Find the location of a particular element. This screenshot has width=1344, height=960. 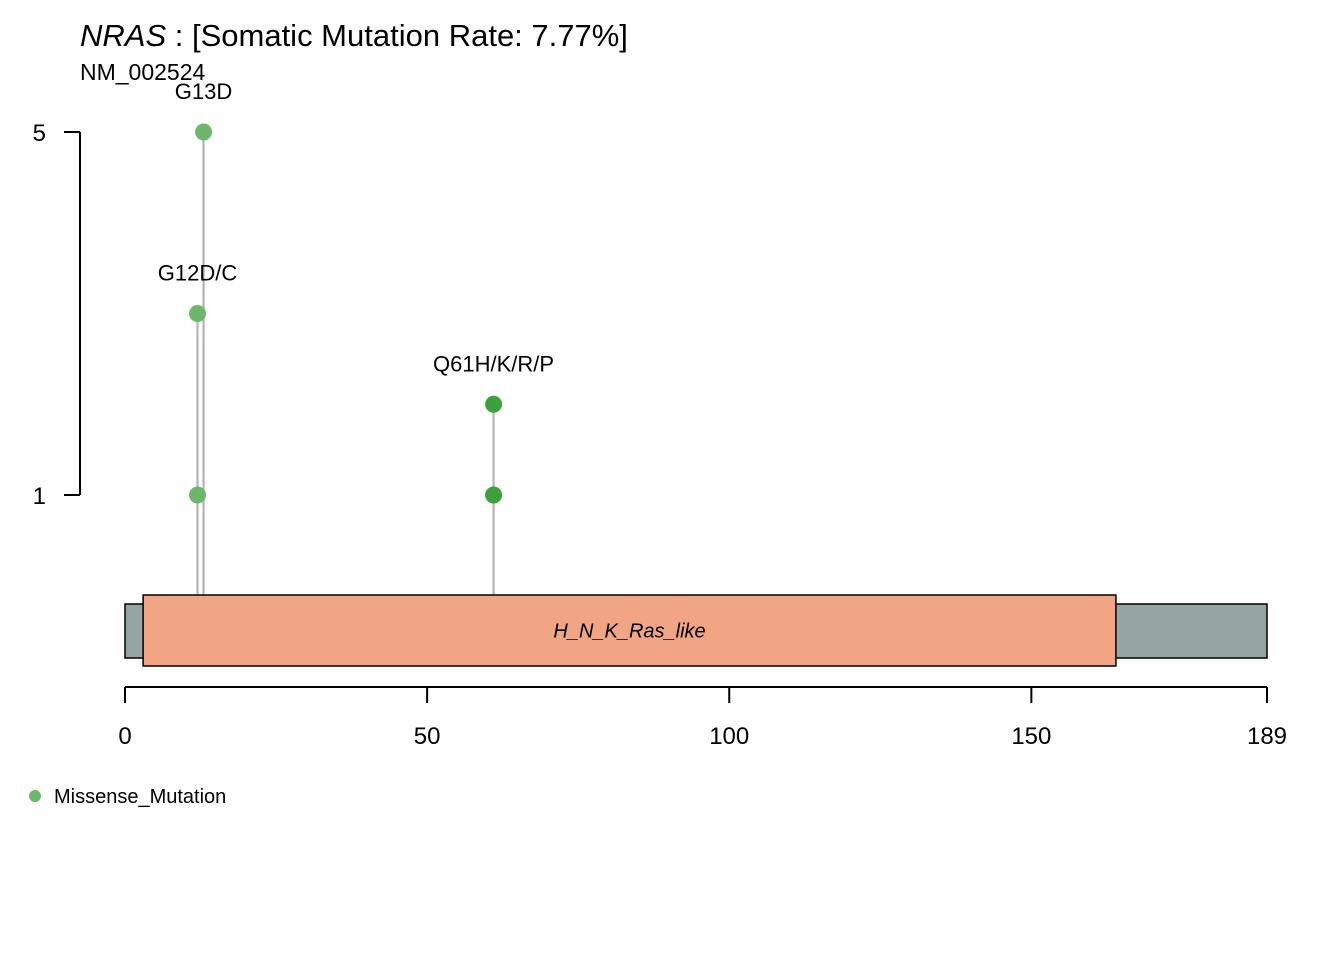

x-tick-label: 150 is located at coordinates (1031, 736).